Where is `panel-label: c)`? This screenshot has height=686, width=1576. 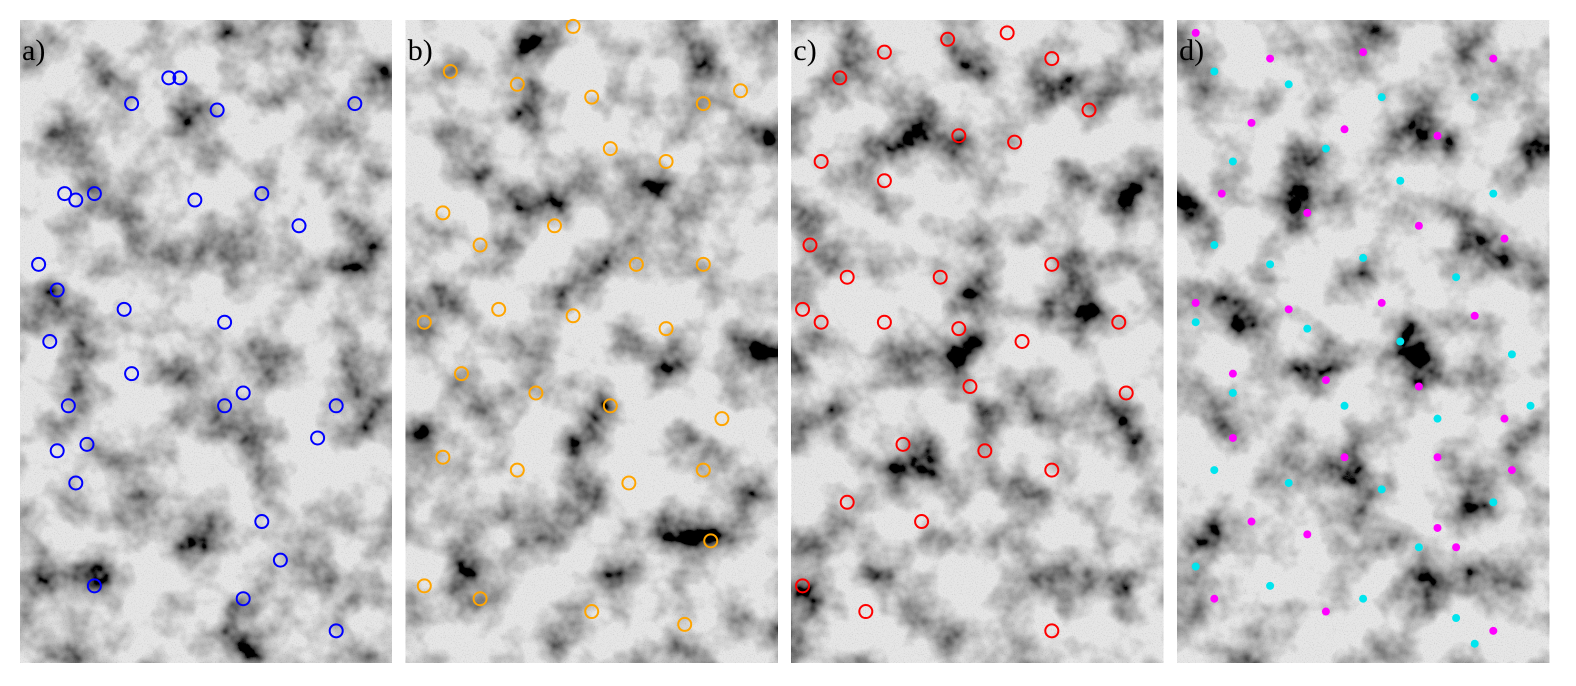 panel-label: c) is located at coordinates (804, 50).